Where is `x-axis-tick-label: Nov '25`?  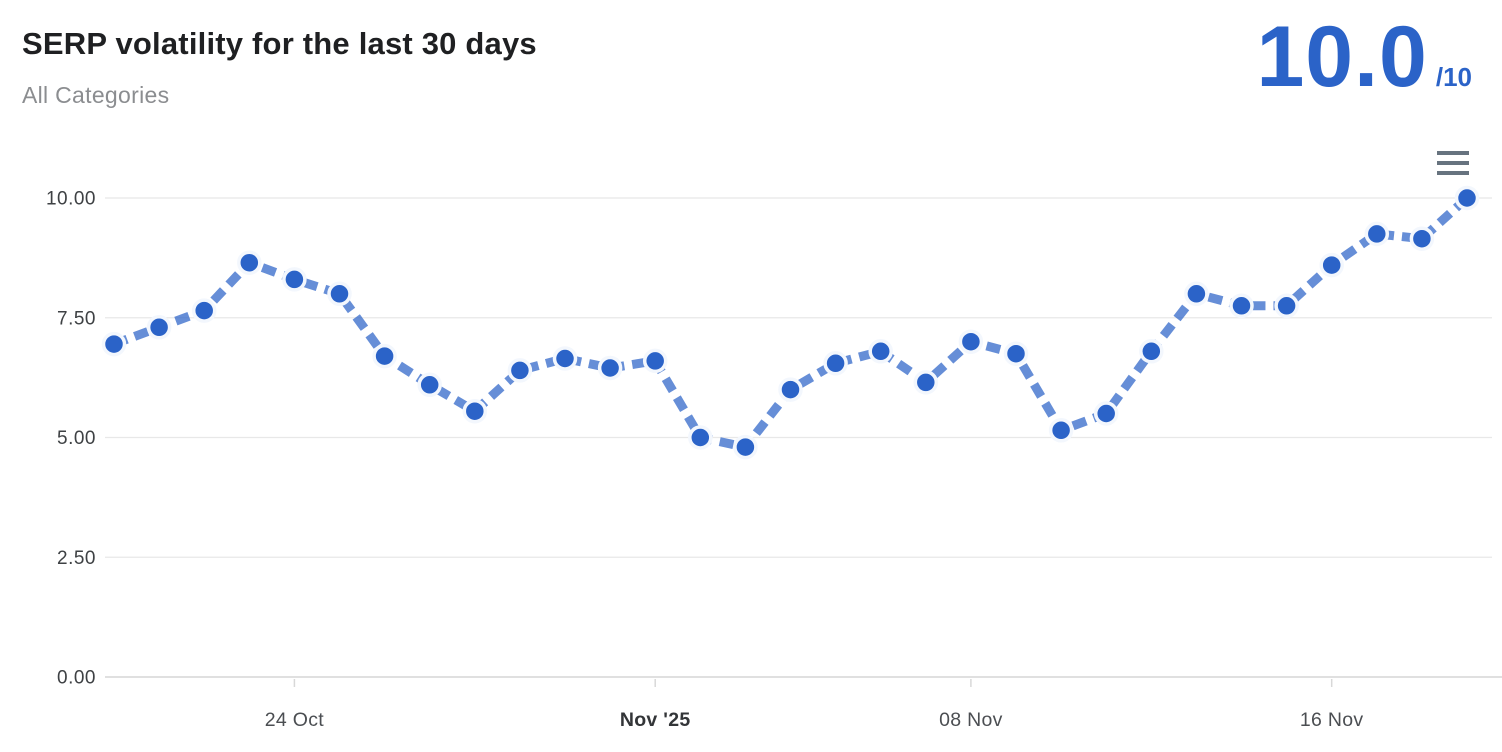 x-axis-tick-label: Nov '25 is located at coordinates (655, 720).